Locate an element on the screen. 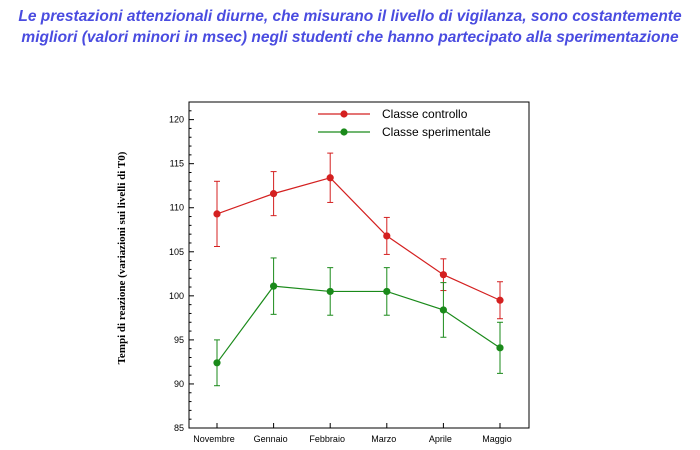 The image size is (700, 450). x-tick-label: Gennaio is located at coordinates (271, 439).